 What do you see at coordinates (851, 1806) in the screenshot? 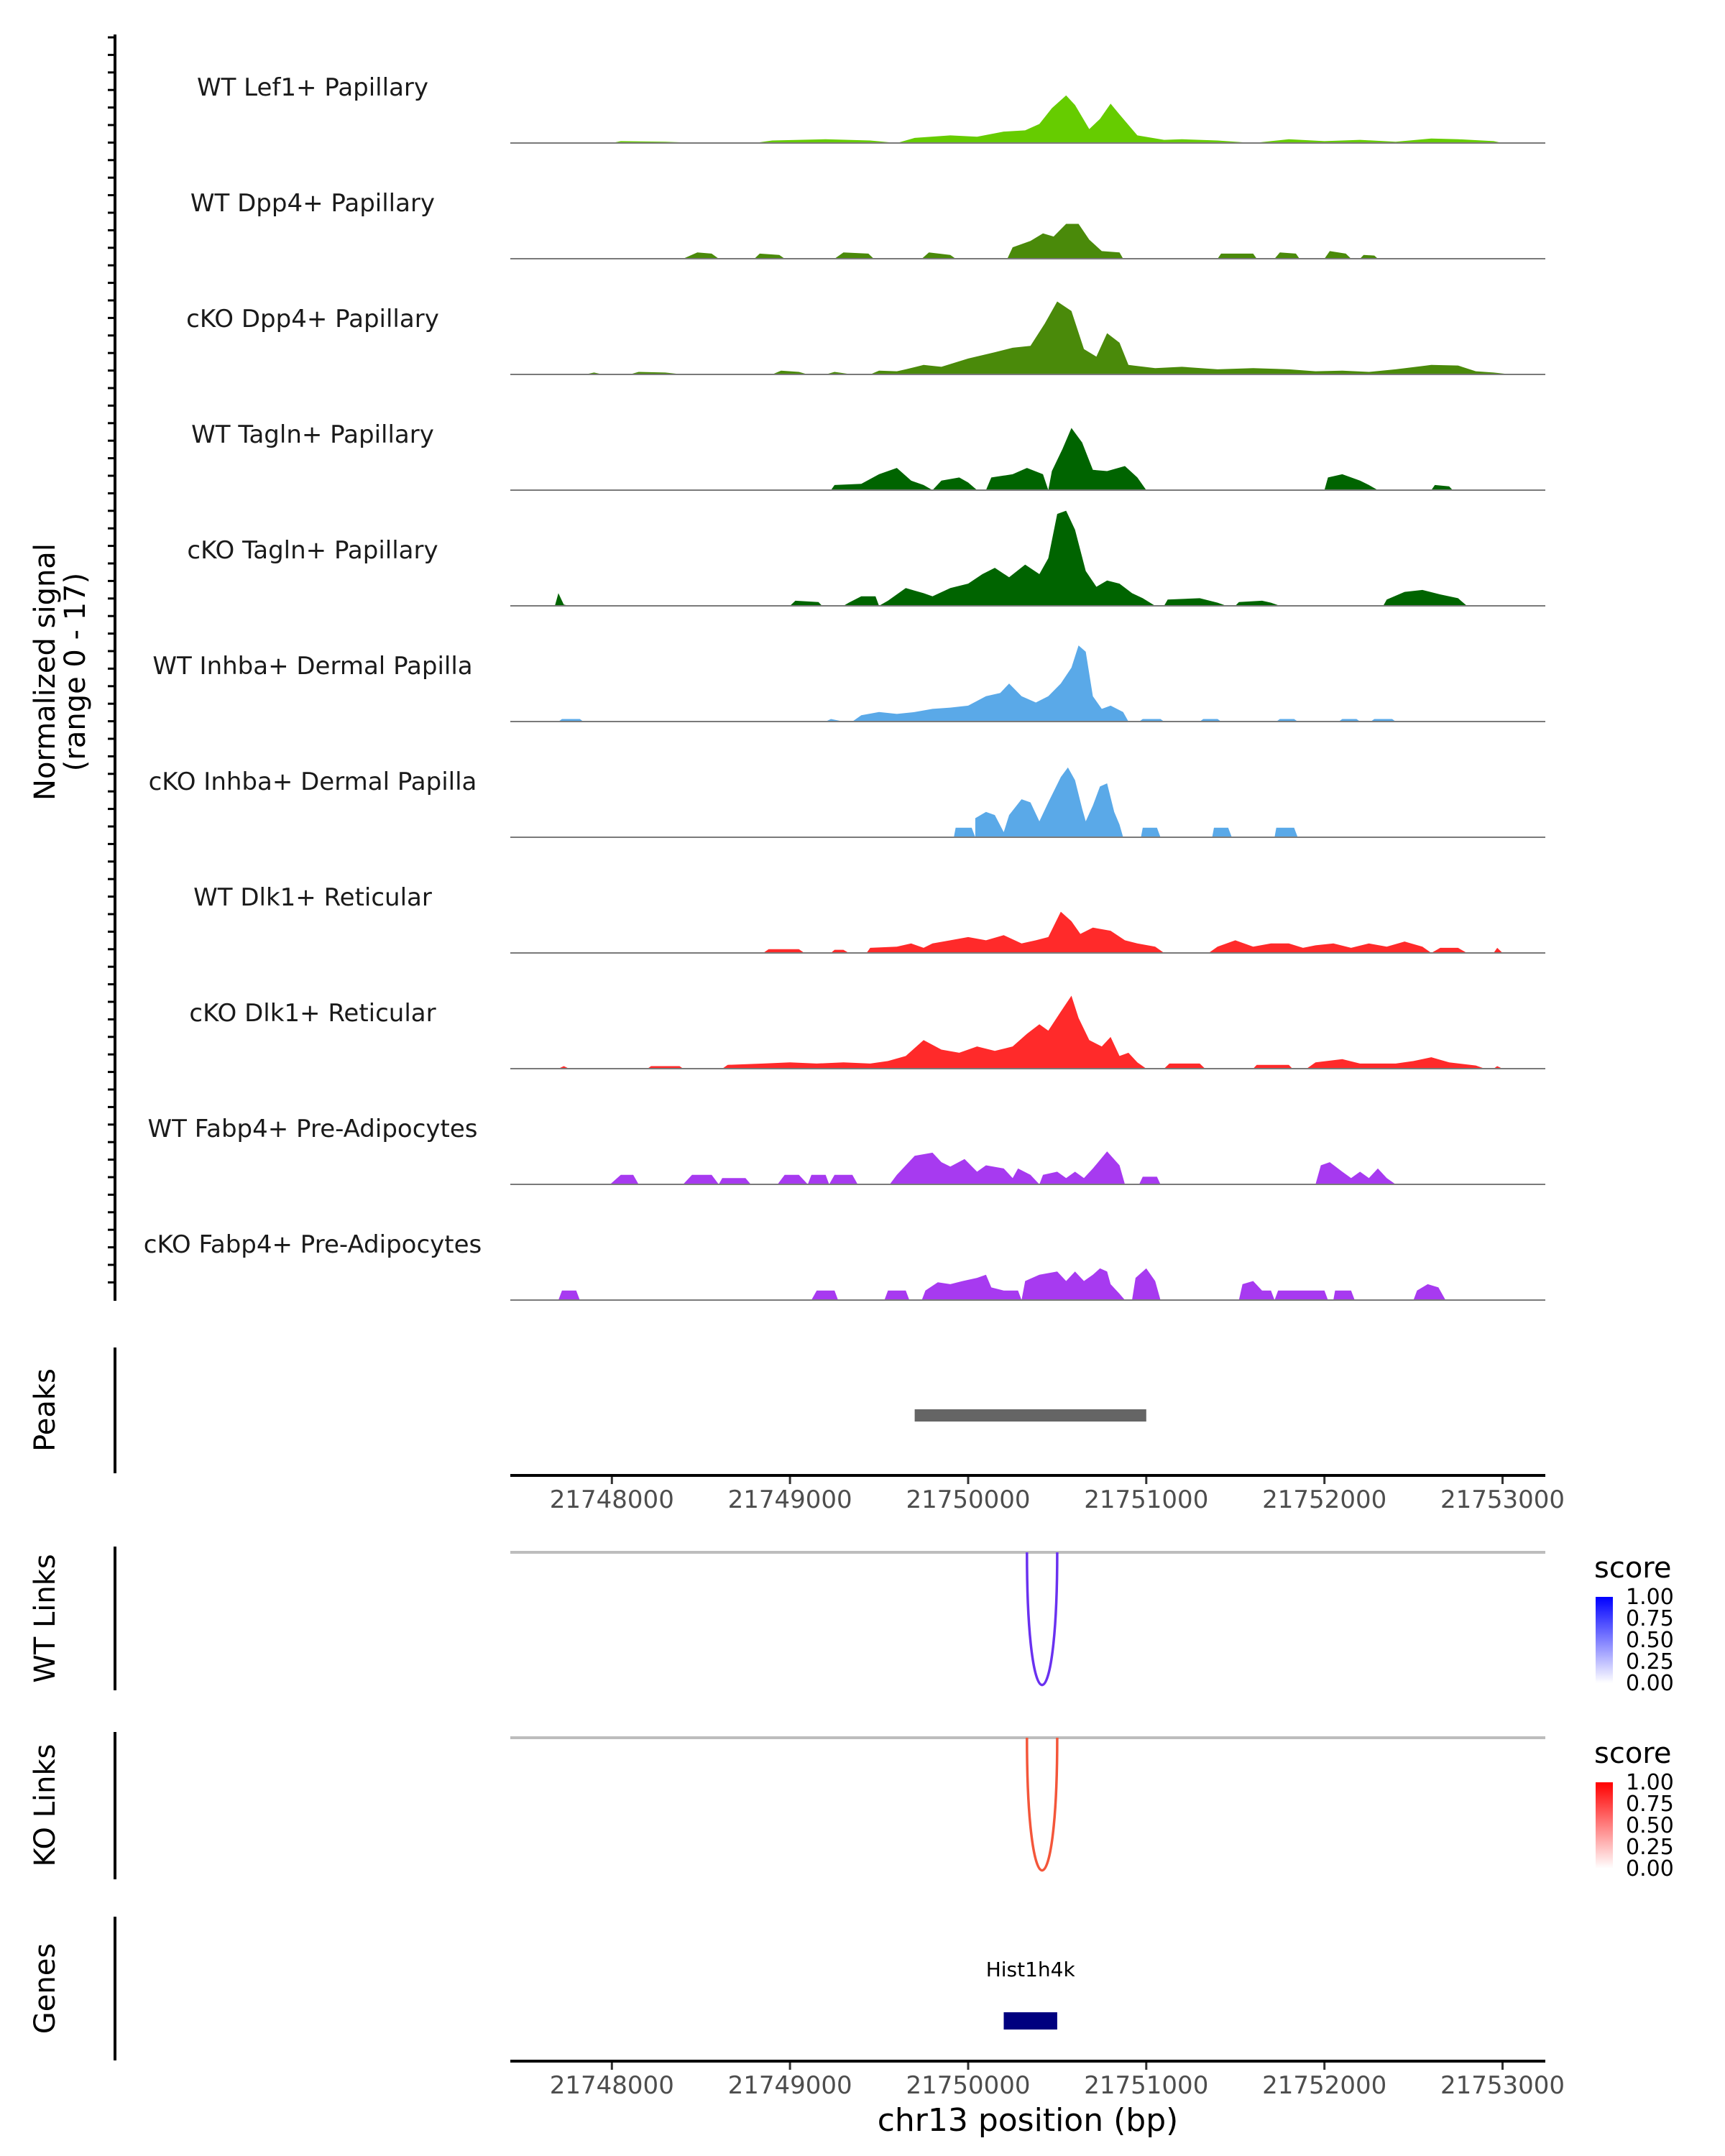
I see `ko-links-panel: KO Links score 1.00 0.75 0.50 0.25 0.00` at bounding box center [851, 1806].